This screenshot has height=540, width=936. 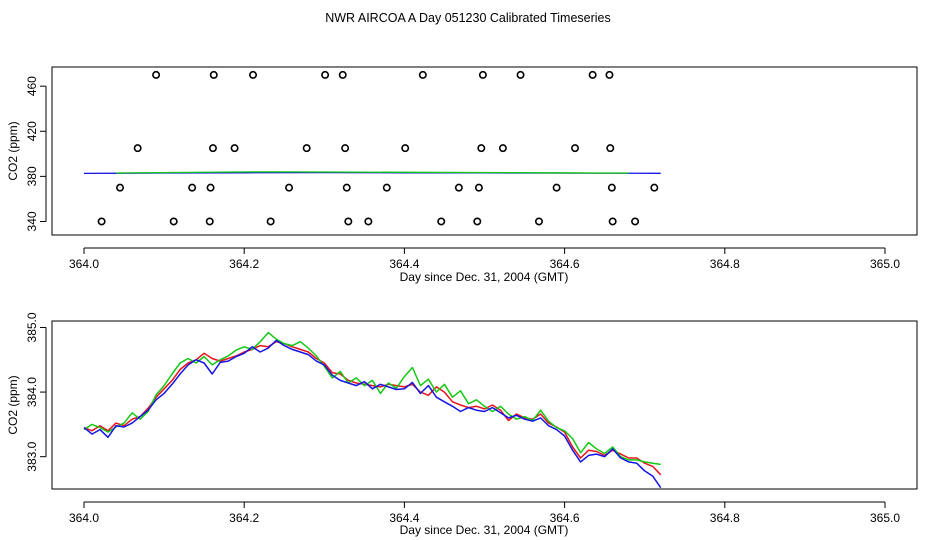 I want to click on series-line-green, so click(x=372, y=172).